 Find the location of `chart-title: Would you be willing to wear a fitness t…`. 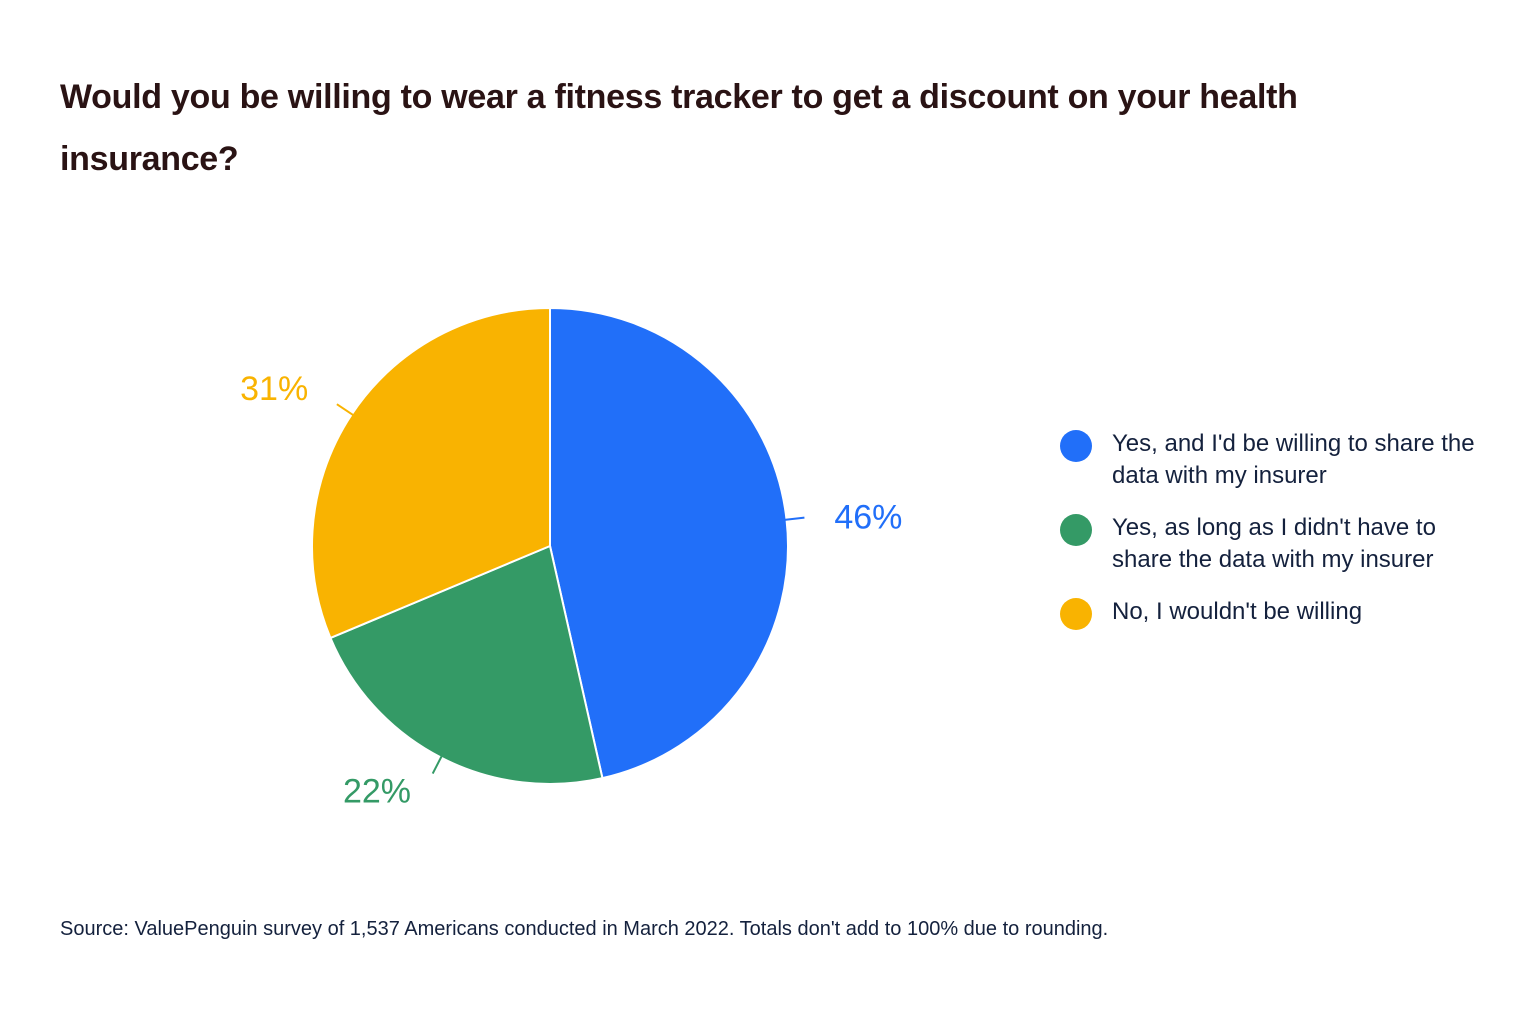

chart-title: Would you be willing to wear a fitness t… is located at coordinates (679, 128).